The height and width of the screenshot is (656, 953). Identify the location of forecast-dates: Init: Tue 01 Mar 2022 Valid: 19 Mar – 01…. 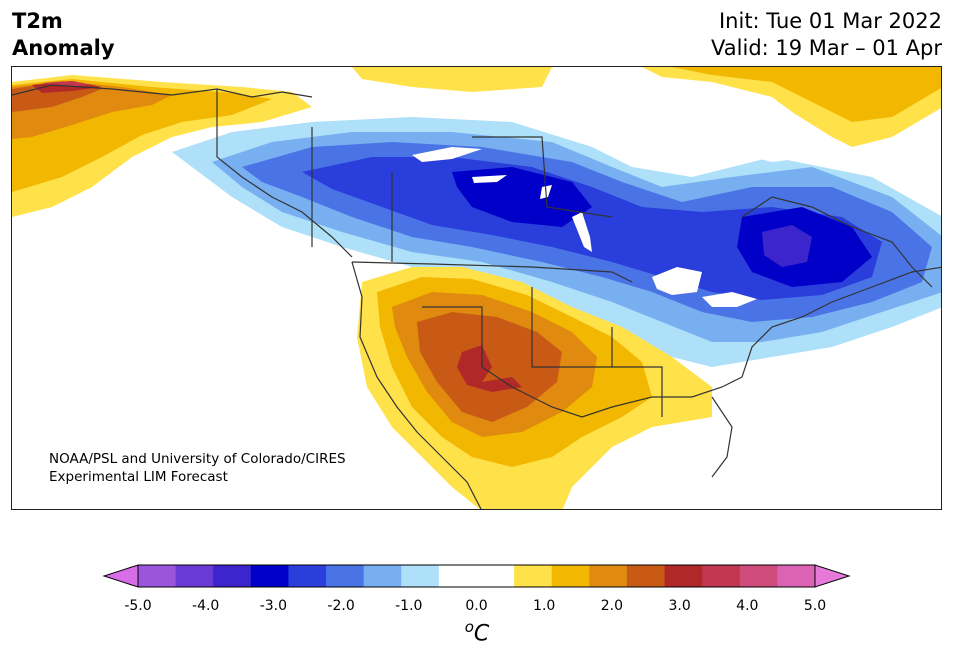
(826, 35).